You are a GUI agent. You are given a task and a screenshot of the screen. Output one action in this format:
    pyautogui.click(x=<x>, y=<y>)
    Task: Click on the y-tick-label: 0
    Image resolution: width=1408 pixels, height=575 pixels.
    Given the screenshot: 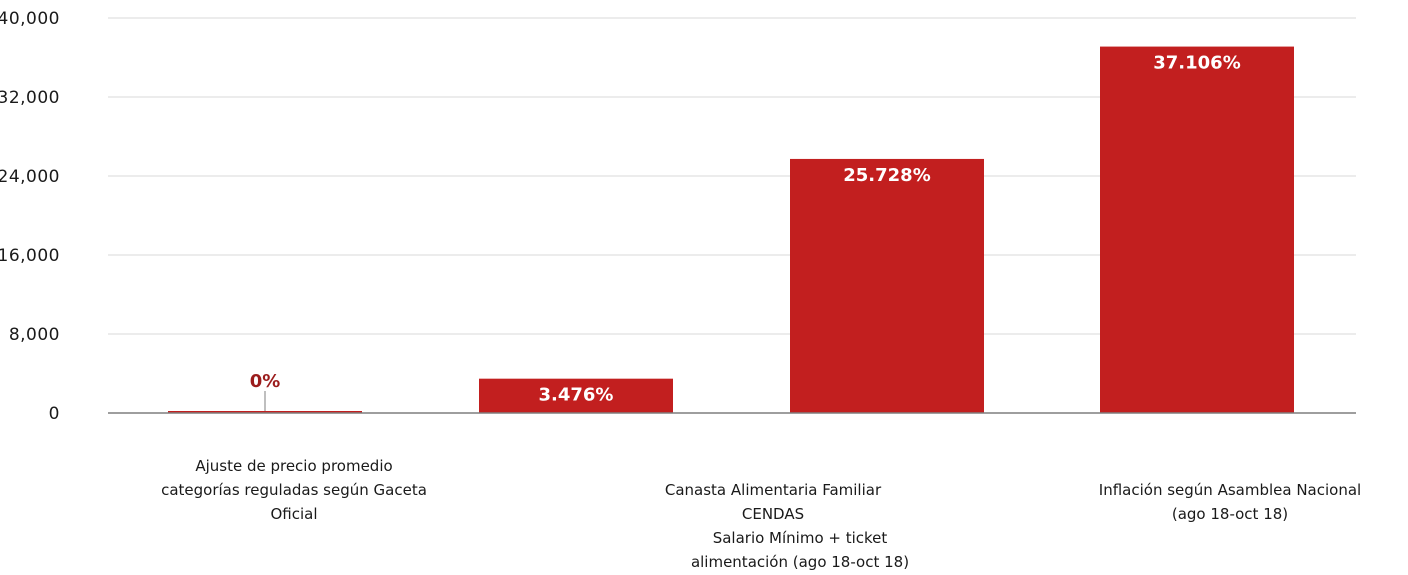 What is the action you would take?
    pyautogui.click(x=54, y=414)
    